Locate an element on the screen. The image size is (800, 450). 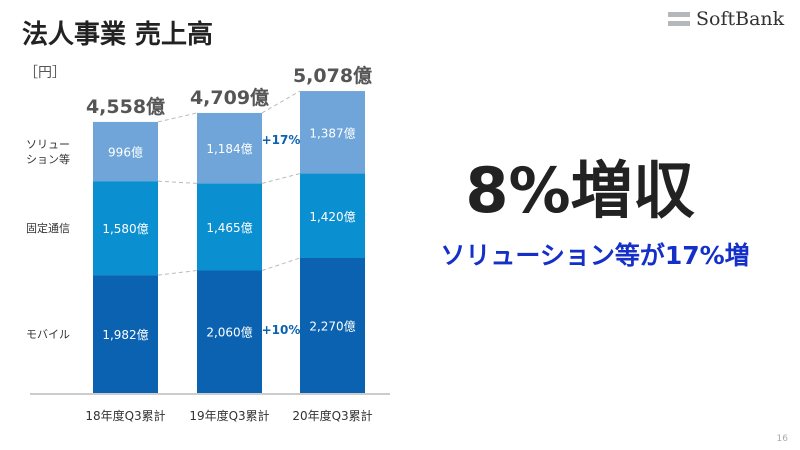
legend-solution-1: ソリュー is located at coordinates (48, 144).